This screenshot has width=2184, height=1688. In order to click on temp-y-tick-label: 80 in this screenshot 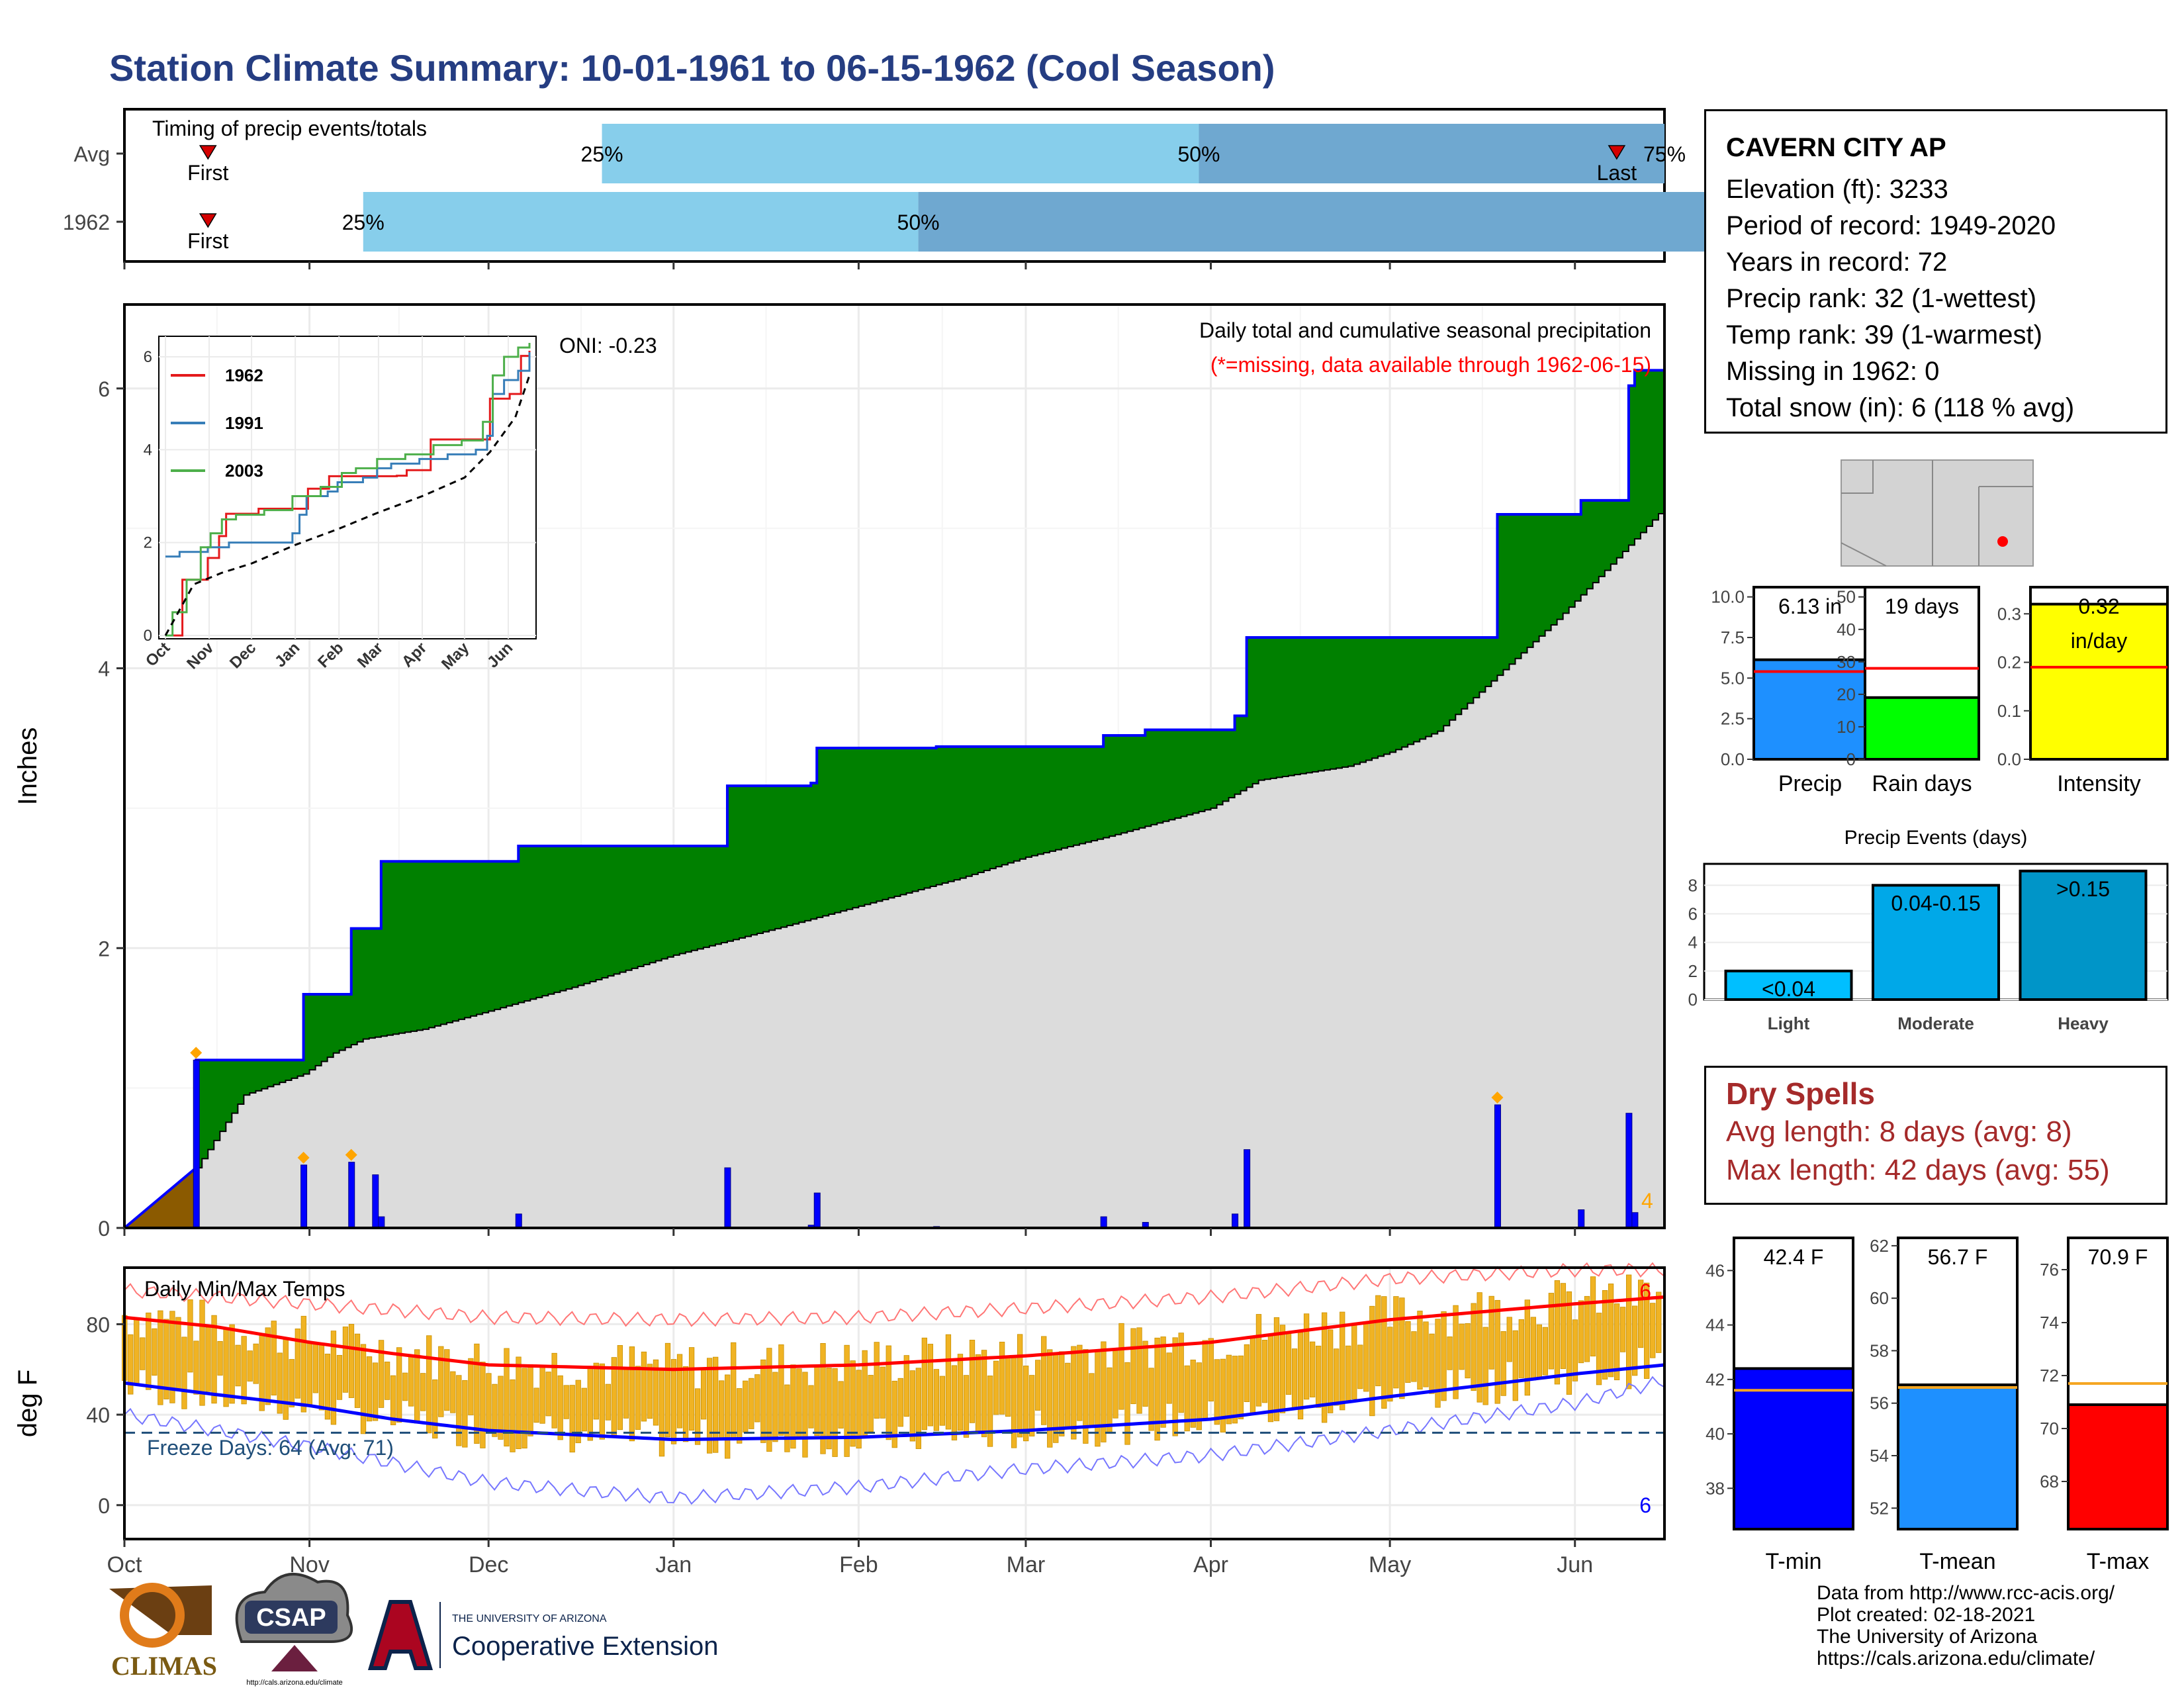, I will do `click(98, 1324)`.